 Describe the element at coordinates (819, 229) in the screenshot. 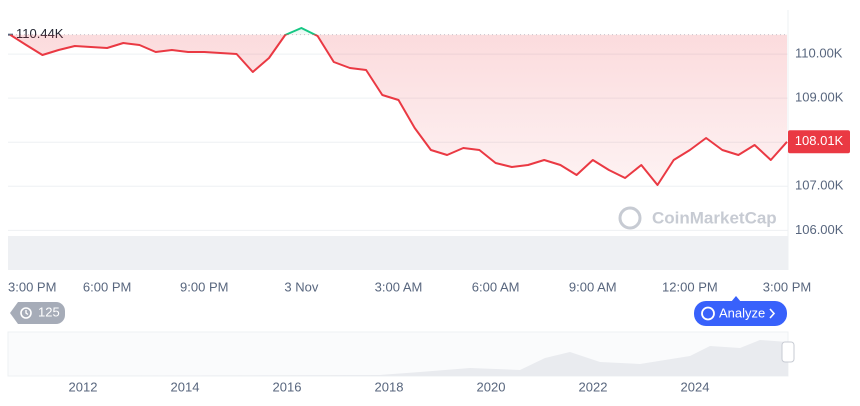

I see `y-tick-label: 106.00K` at that location.